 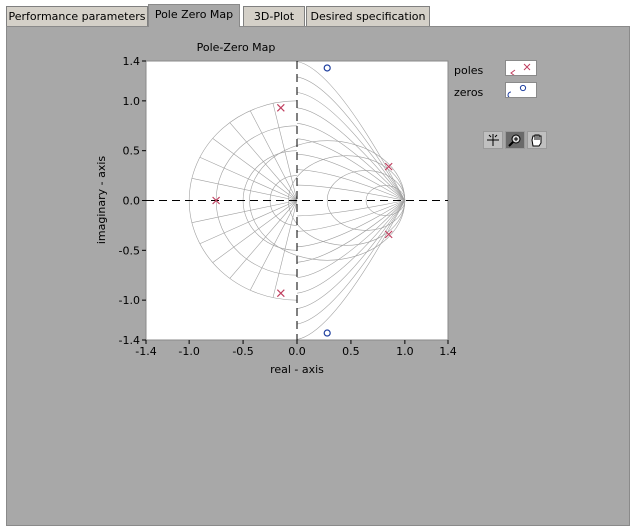 What do you see at coordinates (77, 16) in the screenshot?
I see `tab-performance-parameters: Performance parameters` at bounding box center [77, 16].